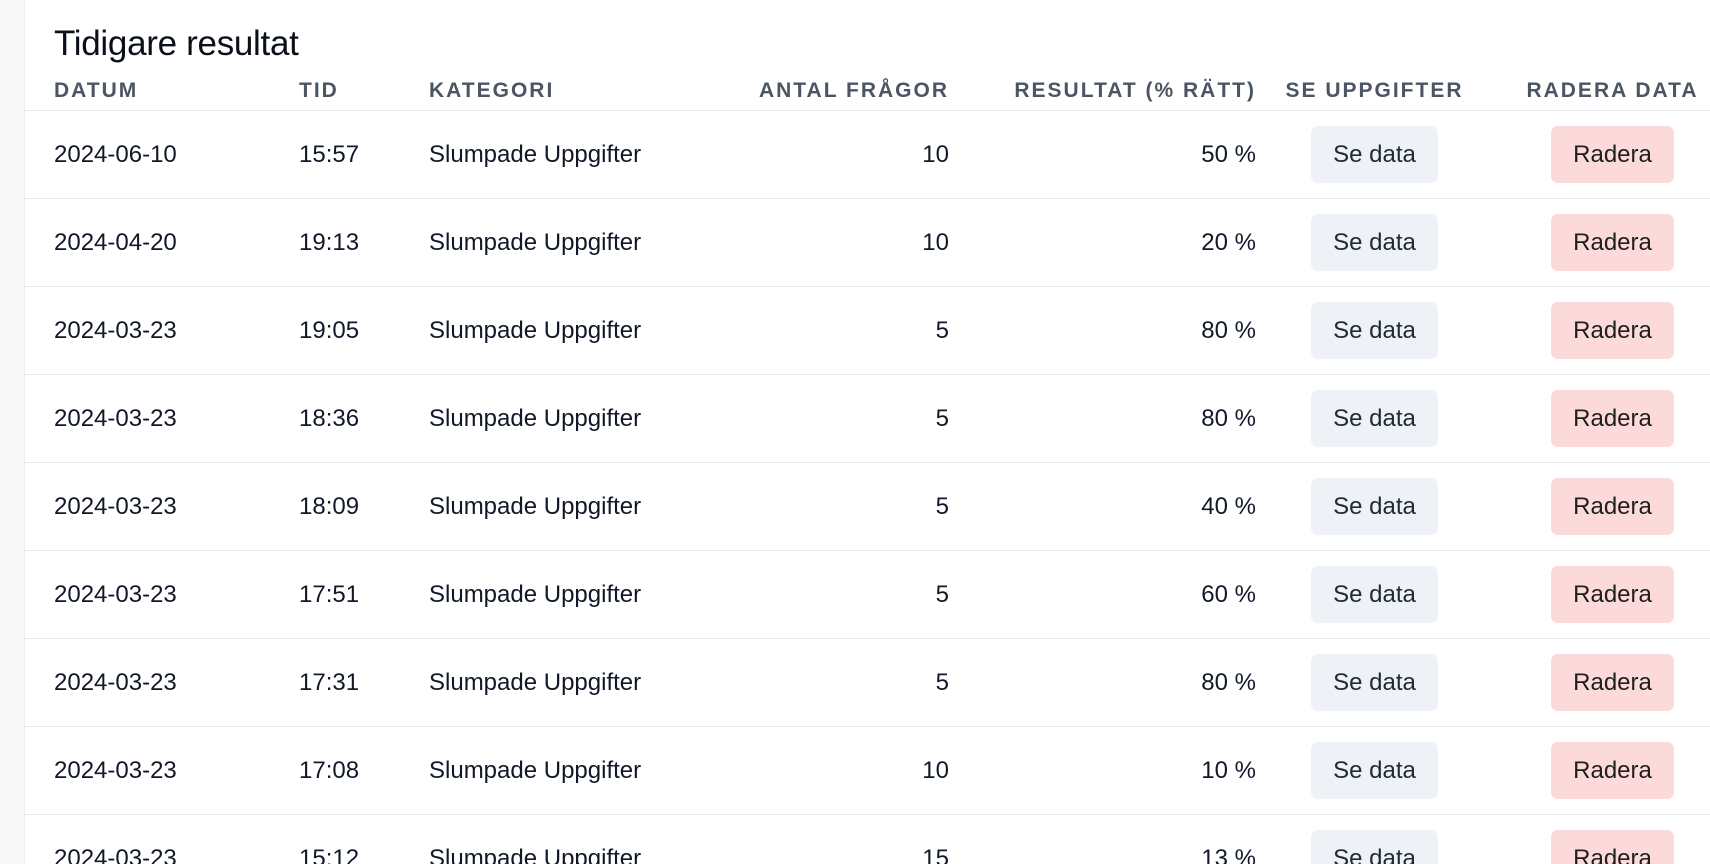 The height and width of the screenshot is (864, 1710). Describe the element at coordinates (12, 432) in the screenshot. I see `left-gutter` at that location.